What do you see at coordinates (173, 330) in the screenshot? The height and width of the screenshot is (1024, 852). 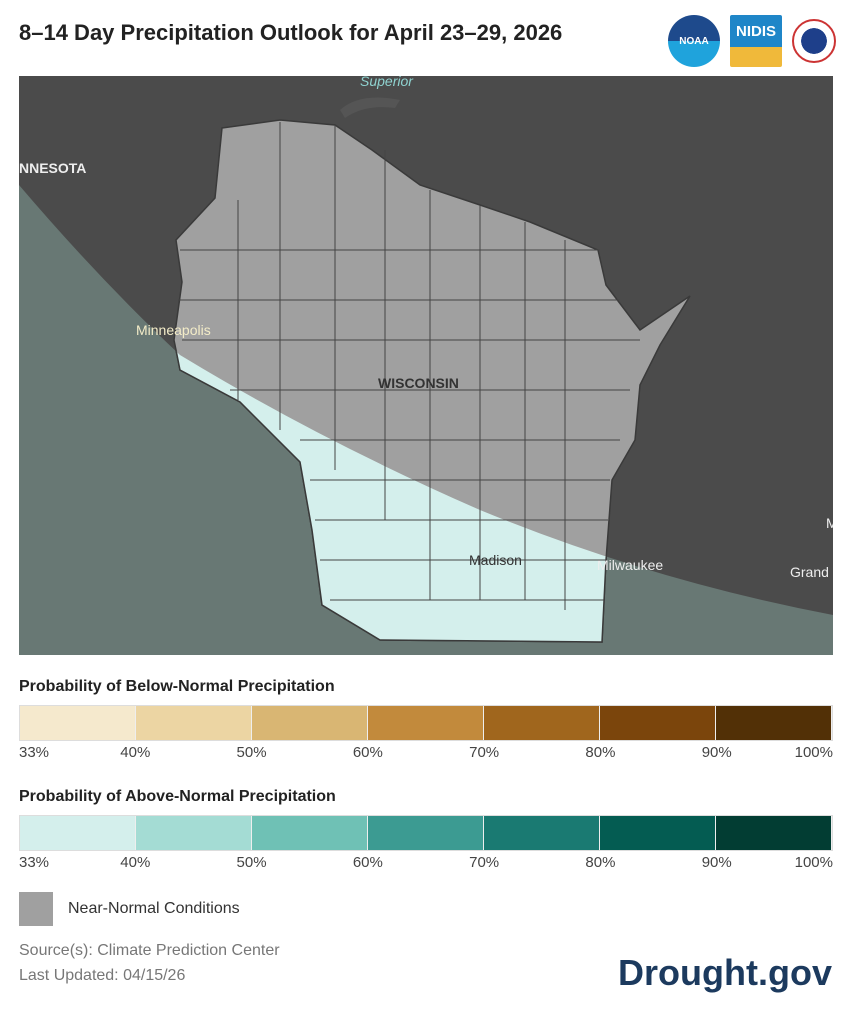 I see `label-minneapolis: Minneapolis` at bounding box center [173, 330].